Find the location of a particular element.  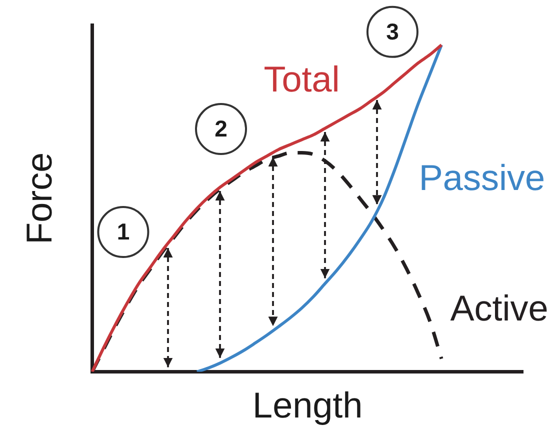

annotation: 1 is located at coordinates (123, 231).